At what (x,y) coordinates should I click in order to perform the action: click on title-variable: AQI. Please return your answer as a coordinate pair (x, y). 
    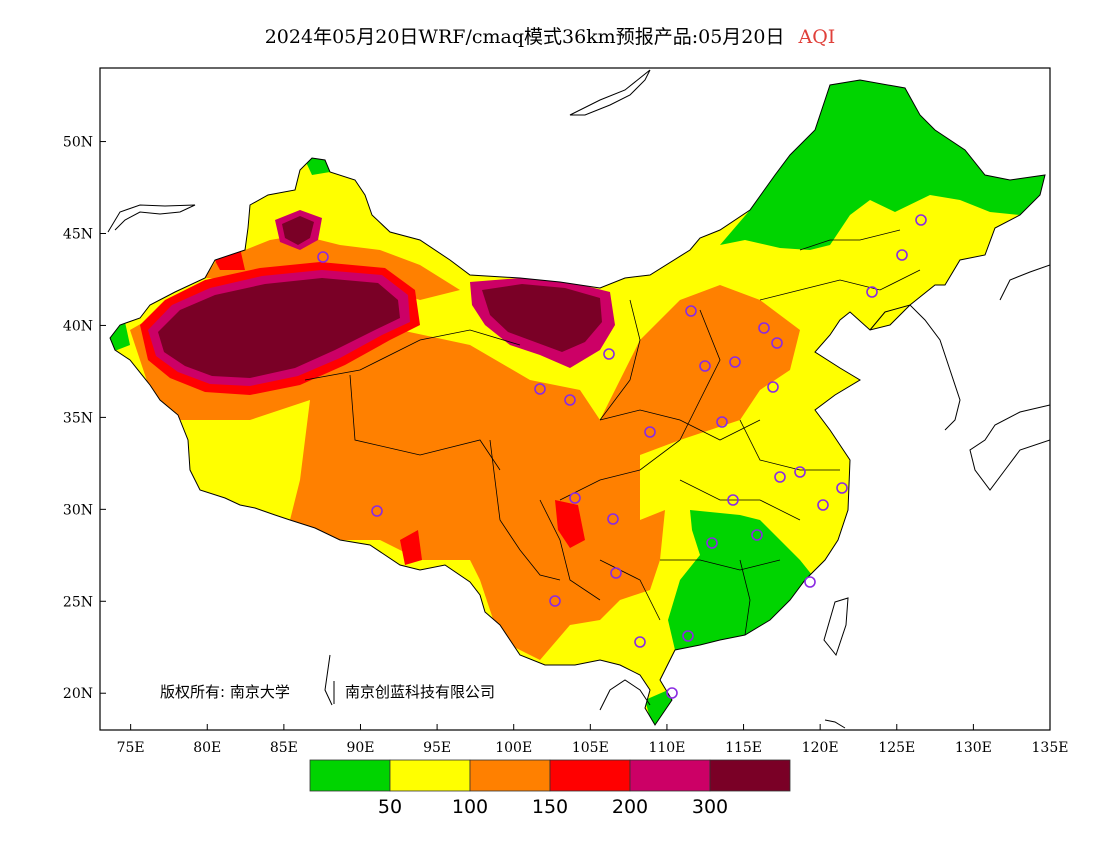
    Looking at the image, I should click on (817, 37).